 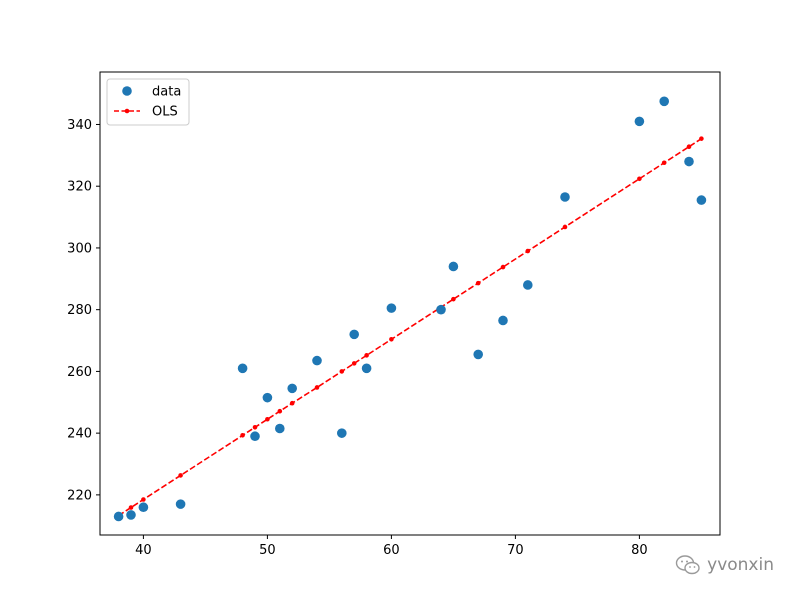 What do you see at coordinates (79, 125) in the screenshot?
I see `y-tick-label: 340` at bounding box center [79, 125].